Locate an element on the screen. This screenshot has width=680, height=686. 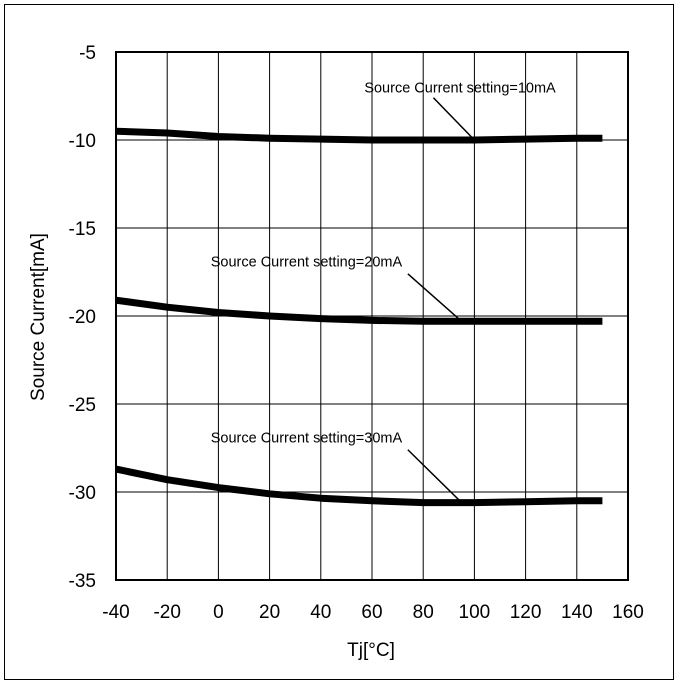
annotation-label-1: Source Current setting=10mA is located at coordinates (460, 88).